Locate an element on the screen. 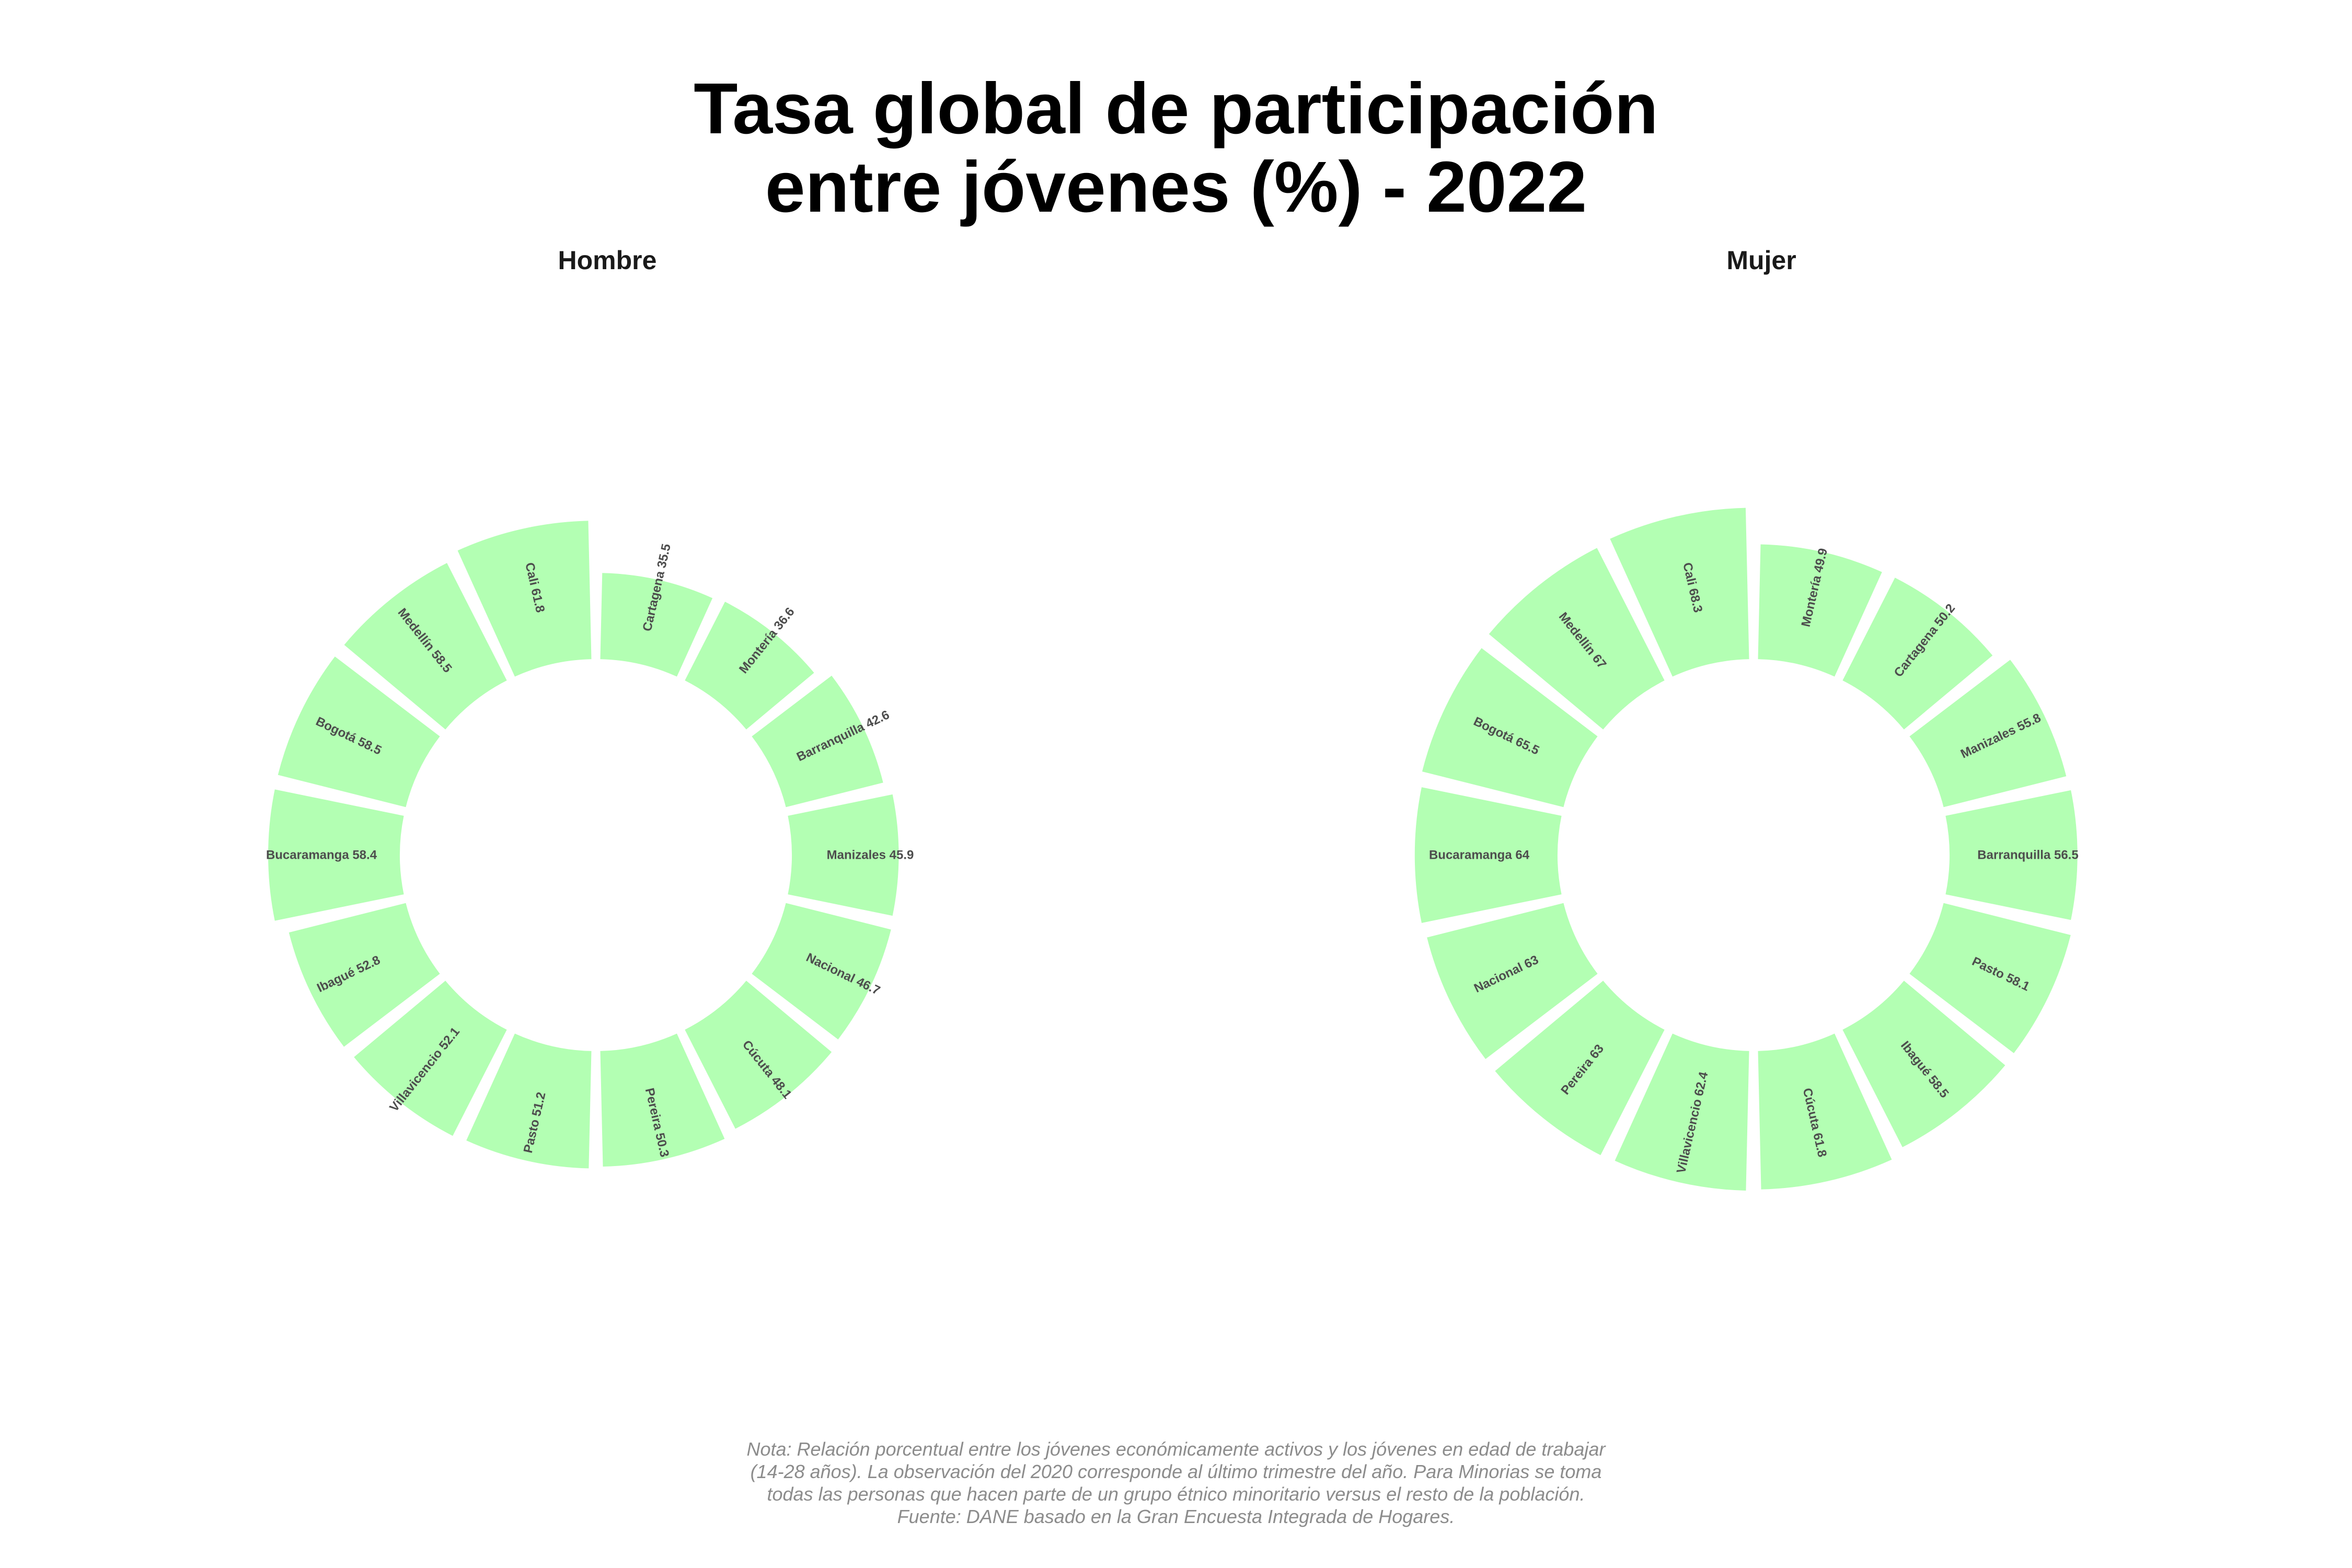 The height and width of the screenshot is (1568, 2352). chart-title-line-1: Tasa global de participación is located at coordinates (1176, 108).